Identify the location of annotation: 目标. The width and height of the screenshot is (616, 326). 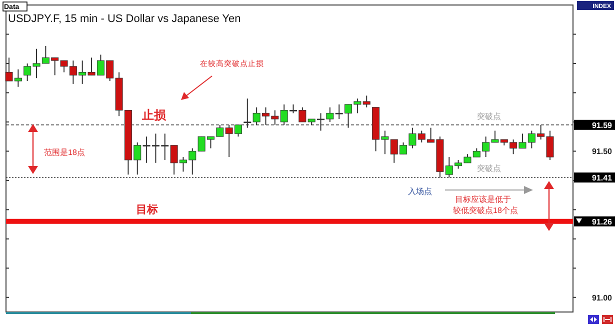
(147, 209).